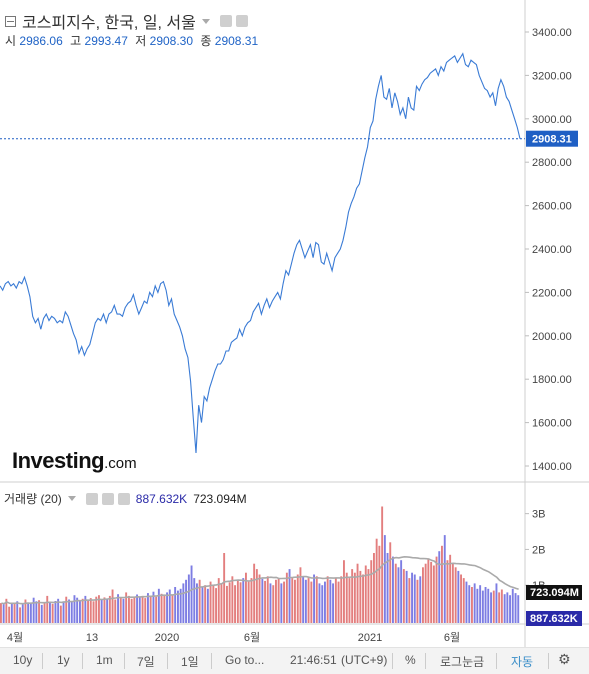 The image size is (589, 674). Describe the element at coordinates (161, 498) in the screenshot. I see `volume-value-1: 887.632K` at that location.